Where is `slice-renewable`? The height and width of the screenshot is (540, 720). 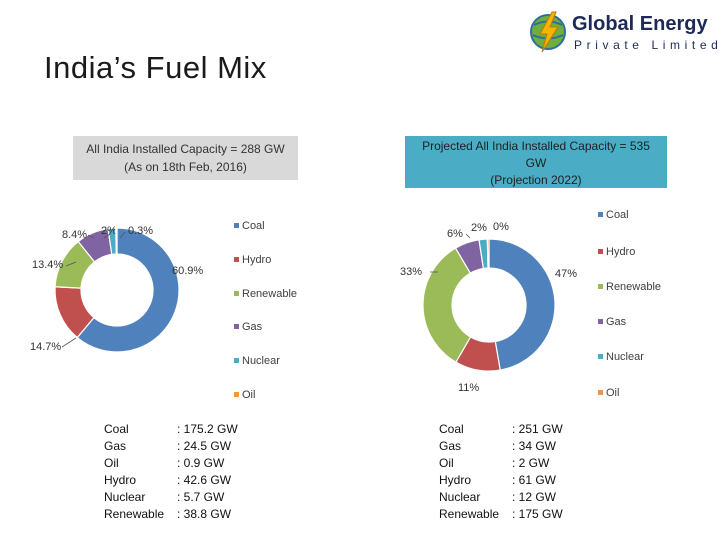
slice-renewable is located at coordinates (447, 305).